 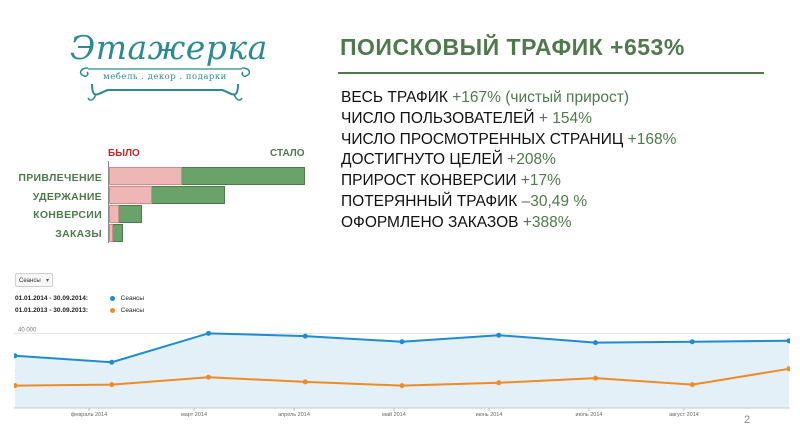 I want to click on x-tick-label: февраль 2014, so click(x=89, y=415).